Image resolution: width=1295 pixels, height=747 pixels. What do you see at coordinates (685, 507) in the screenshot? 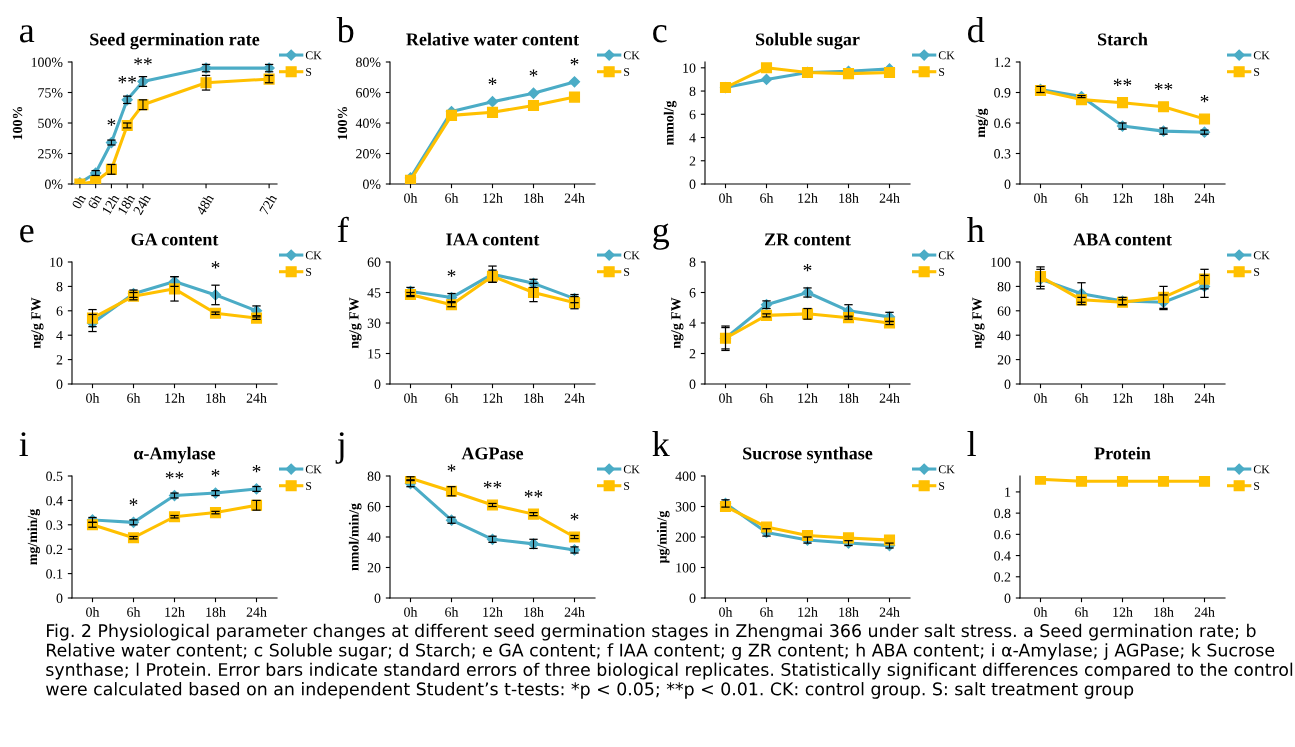
I see `y-tick-label: 300` at bounding box center [685, 507].